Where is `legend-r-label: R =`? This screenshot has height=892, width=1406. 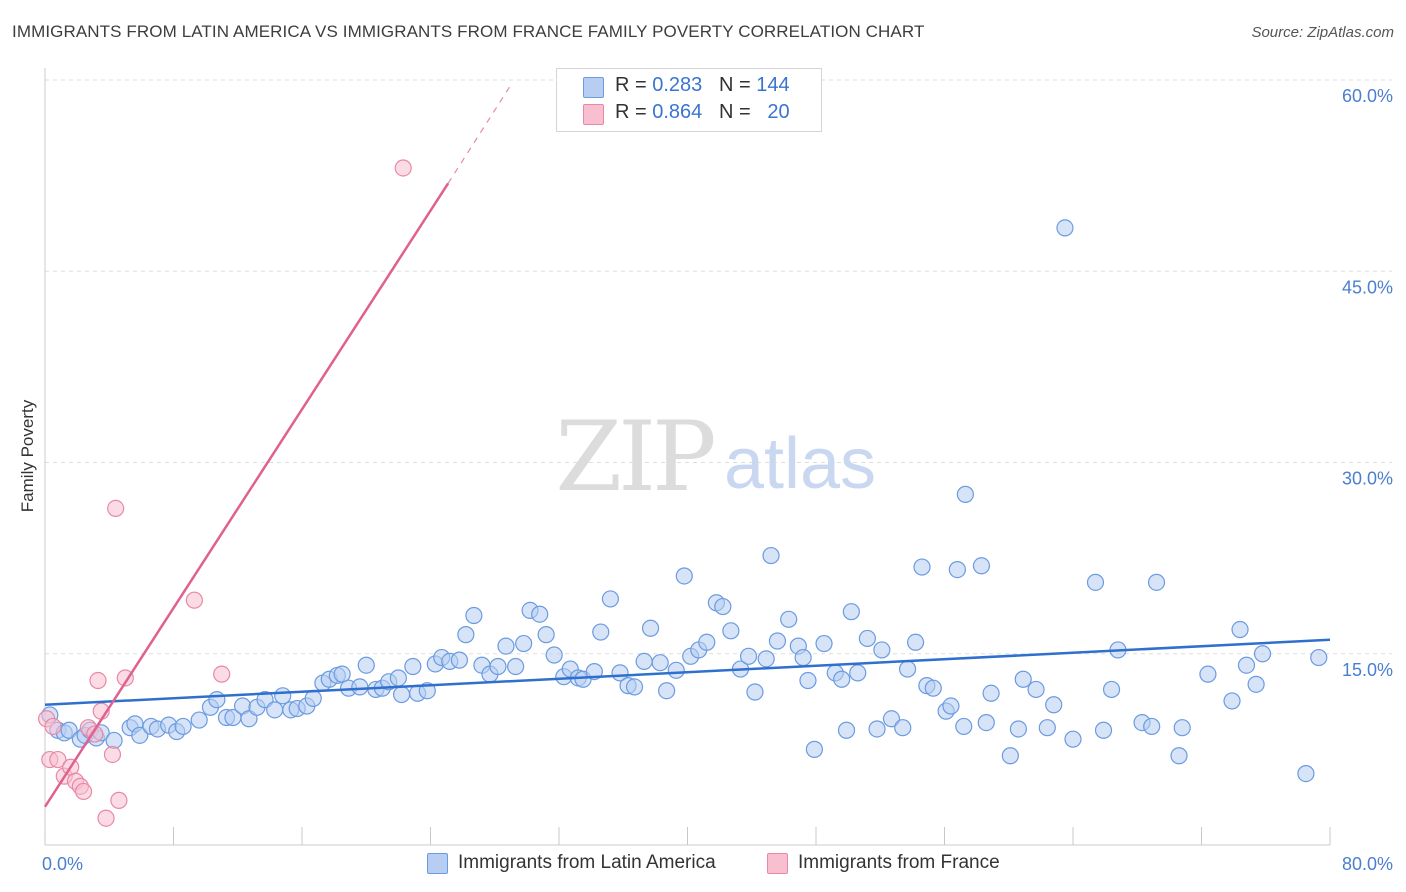
legend-r-label: R = is located at coordinates (631, 85).